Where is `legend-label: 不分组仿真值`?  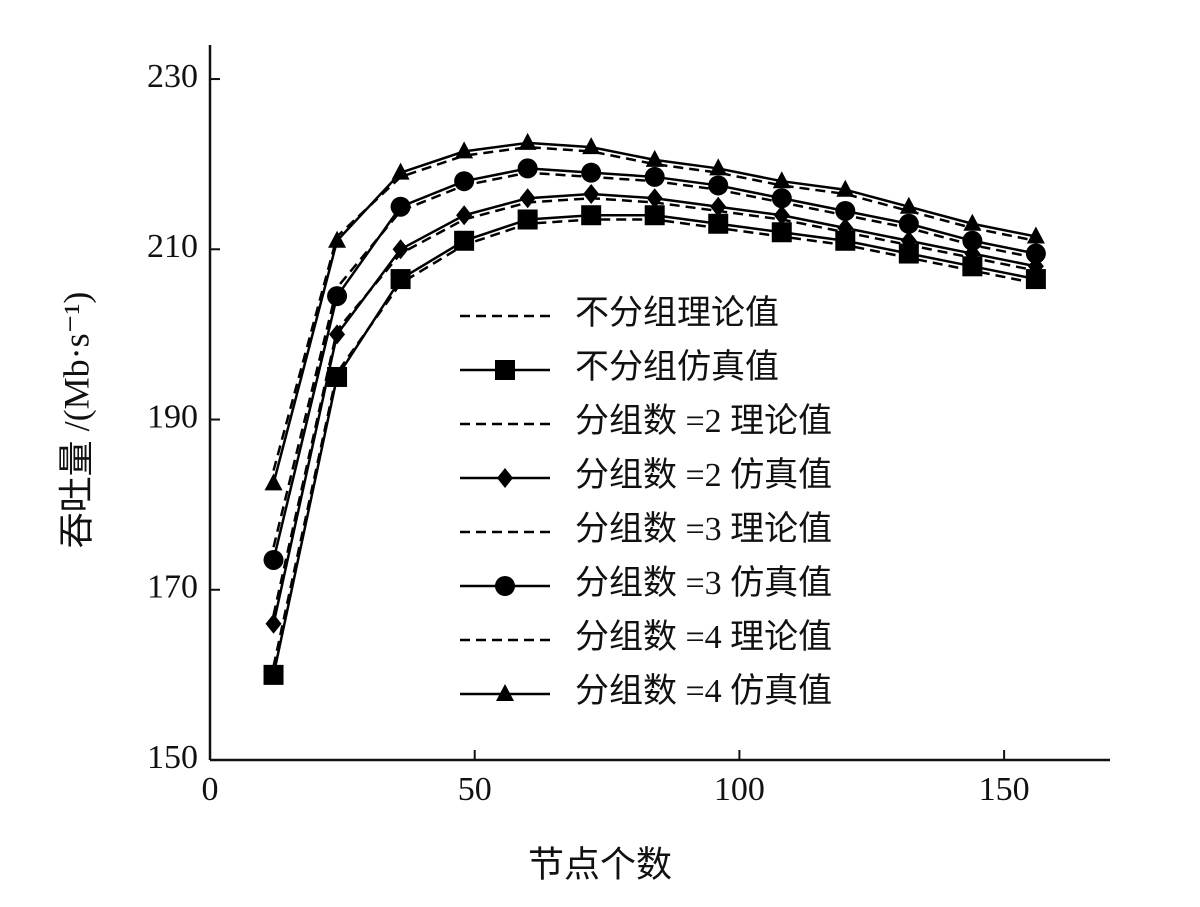 legend-label: 不分组仿真值 is located at coordinates (677, 367).